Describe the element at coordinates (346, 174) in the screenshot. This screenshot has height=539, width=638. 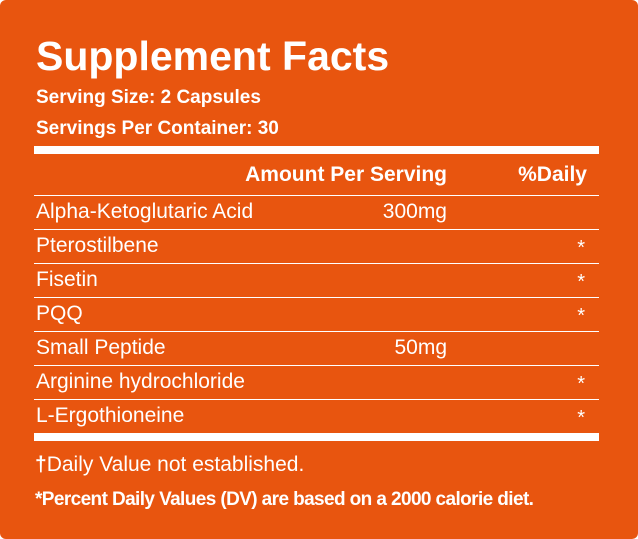
I see `header-amount-per-serving: Amount Per Serving` at that location.